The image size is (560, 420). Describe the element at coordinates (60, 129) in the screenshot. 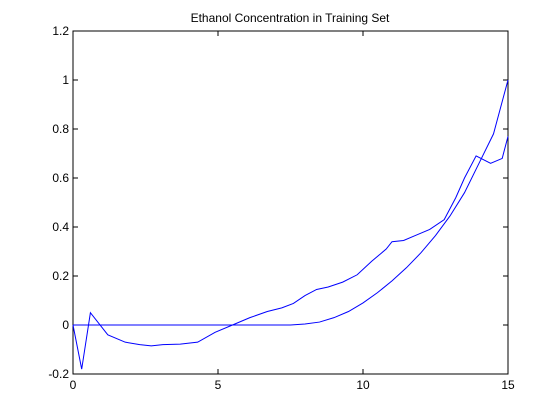

I see `y-tick-label: 0.8` at that location.